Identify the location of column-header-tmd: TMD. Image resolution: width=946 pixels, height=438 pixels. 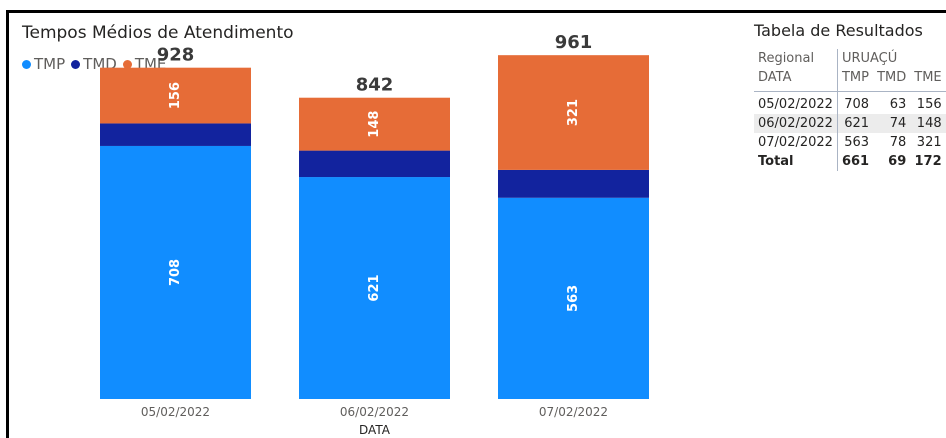
(892, 77).